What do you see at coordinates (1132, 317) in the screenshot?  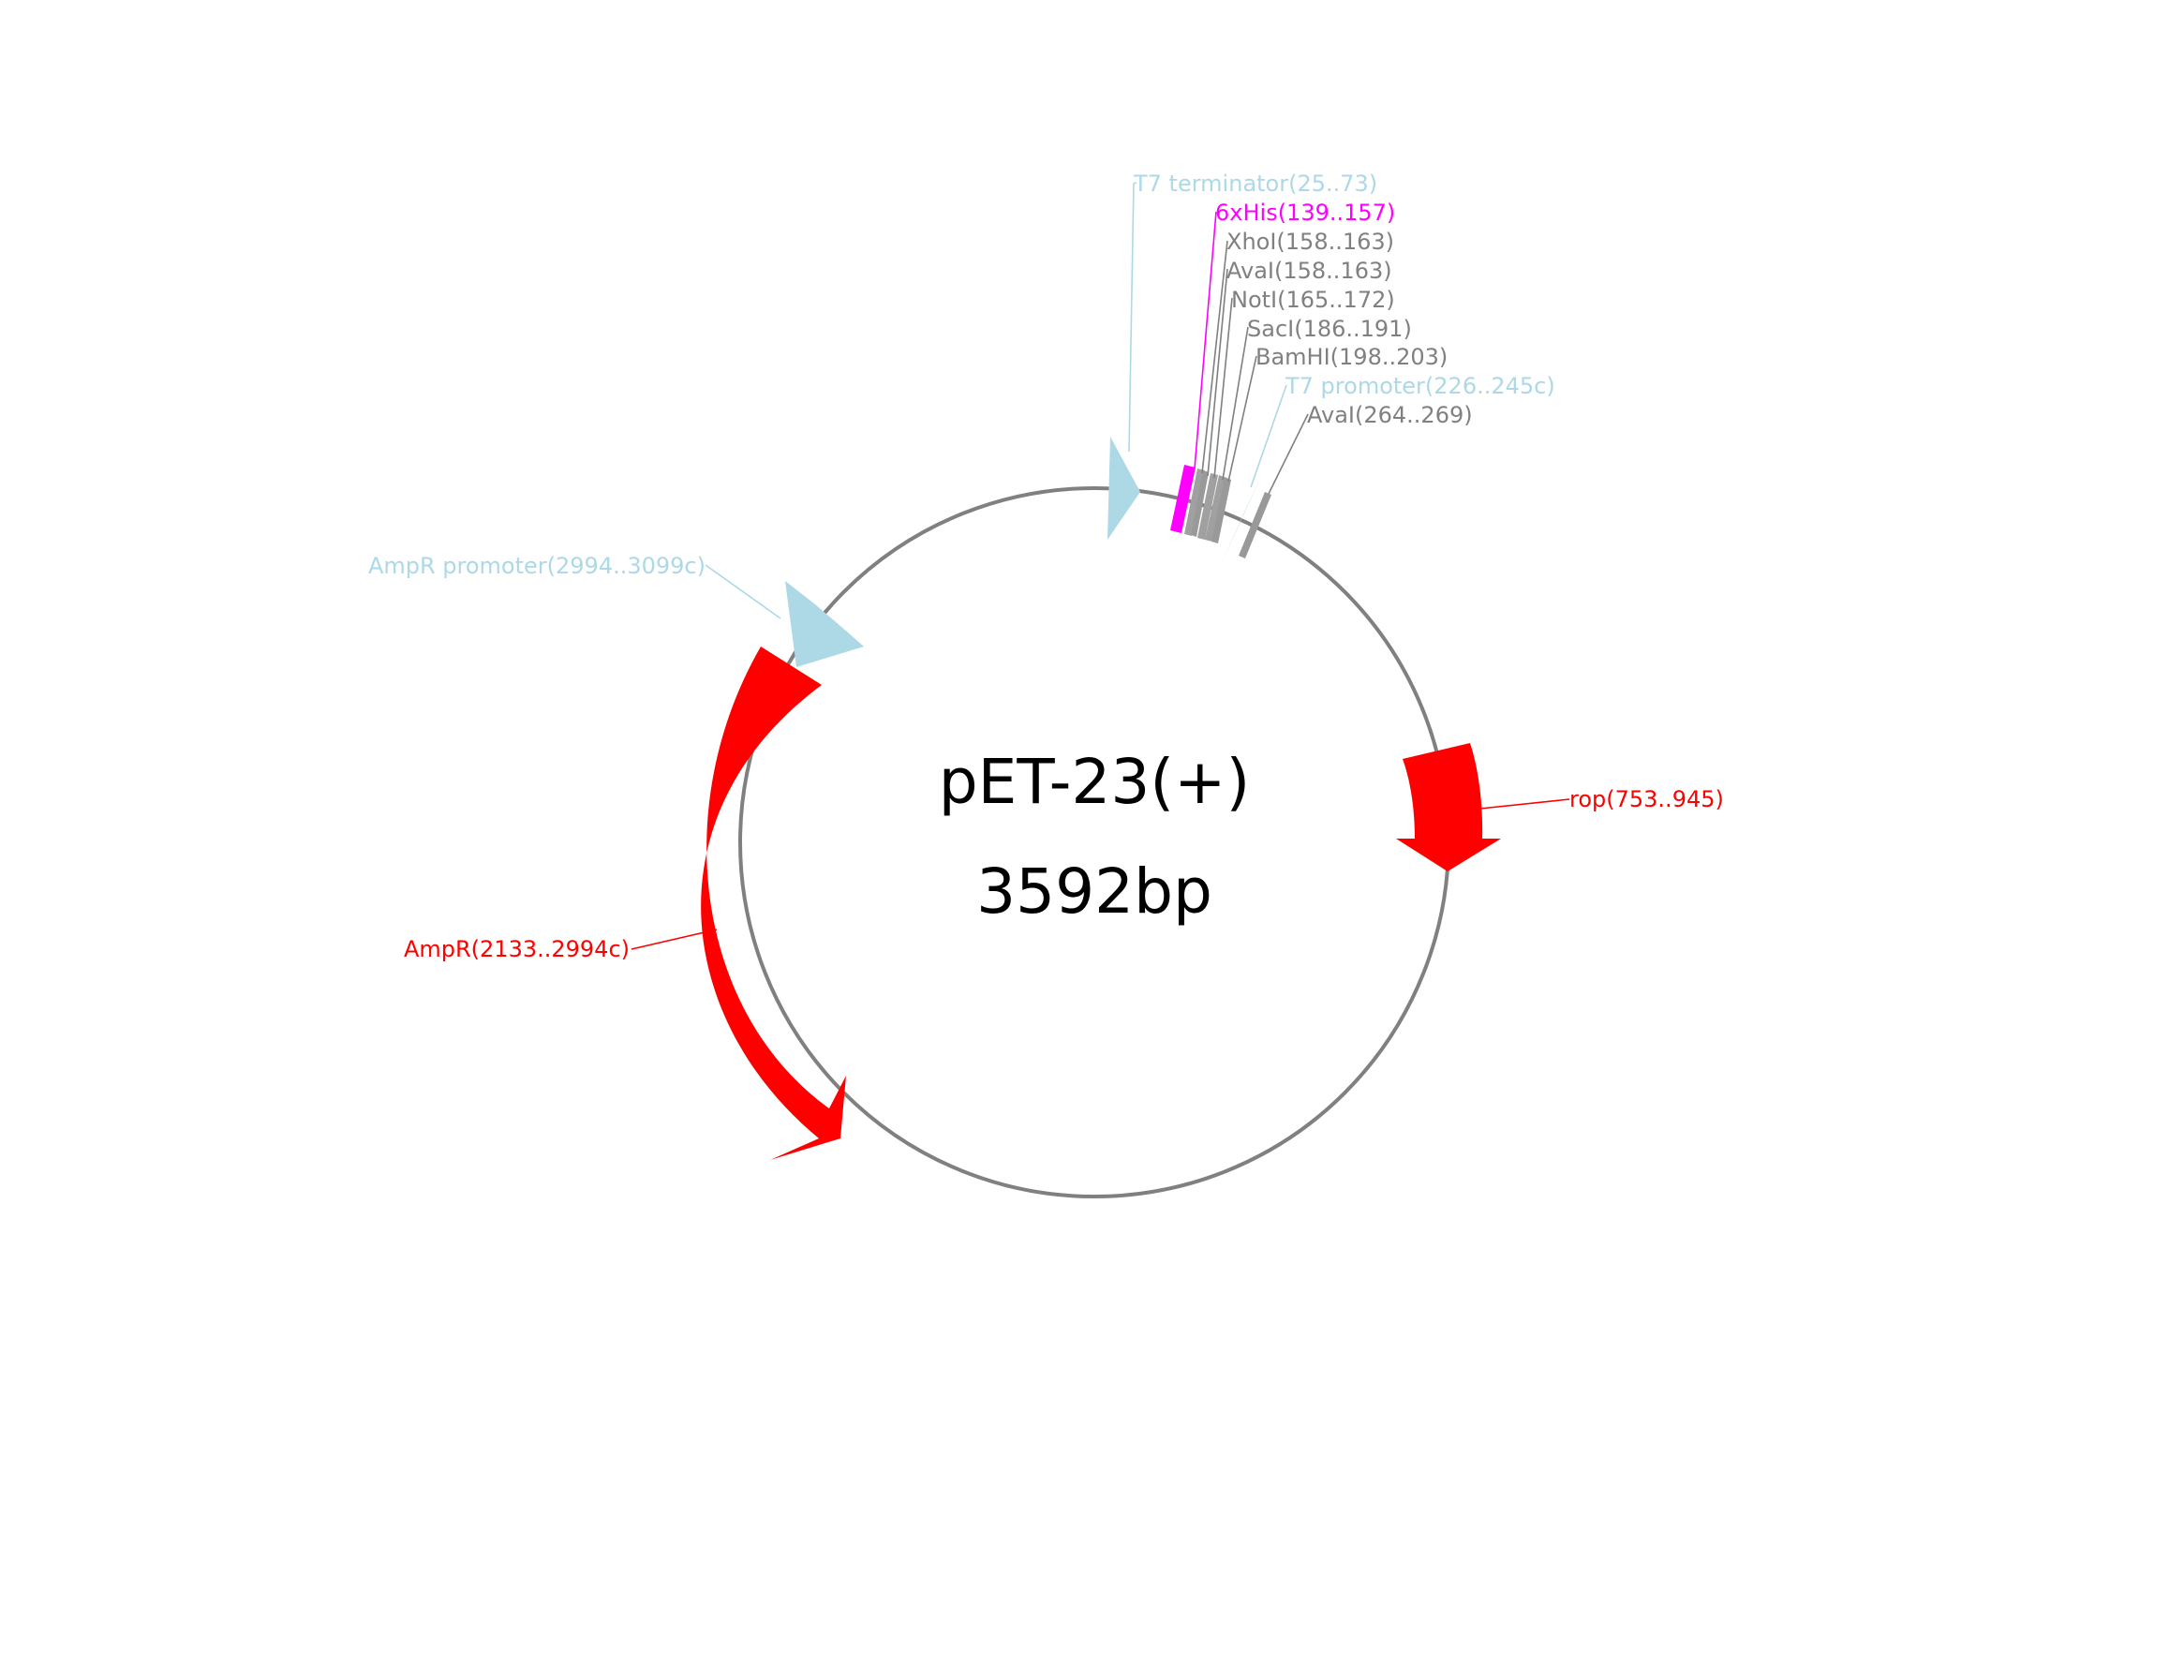 I see `t7-terminator-leader` at bounding box center [1132, 317].